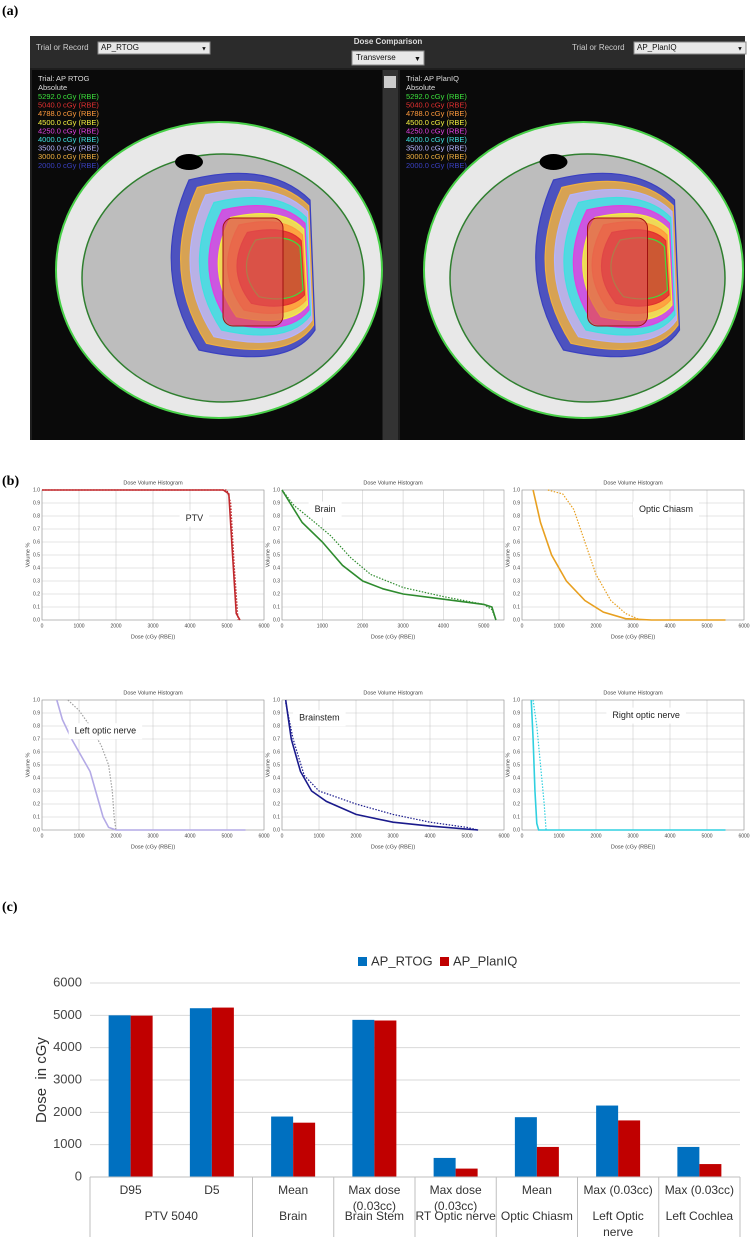 Image resolution: width=750 pixels, height=1240 pixels. Describe the element at coordinates (390, 255) in the screenshot. I see `scrollbar` at that location.